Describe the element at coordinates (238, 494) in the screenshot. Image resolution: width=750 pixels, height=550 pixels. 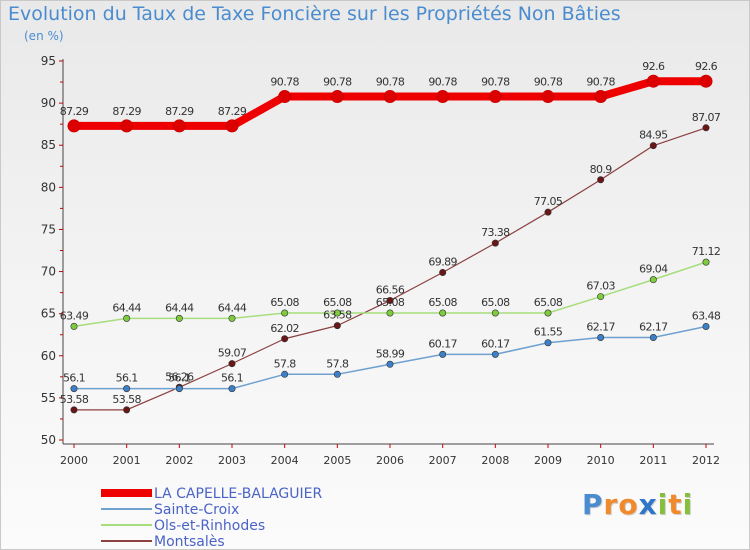
I see `legend-label: LA CAPELLE-BALAGUIER` at that location.